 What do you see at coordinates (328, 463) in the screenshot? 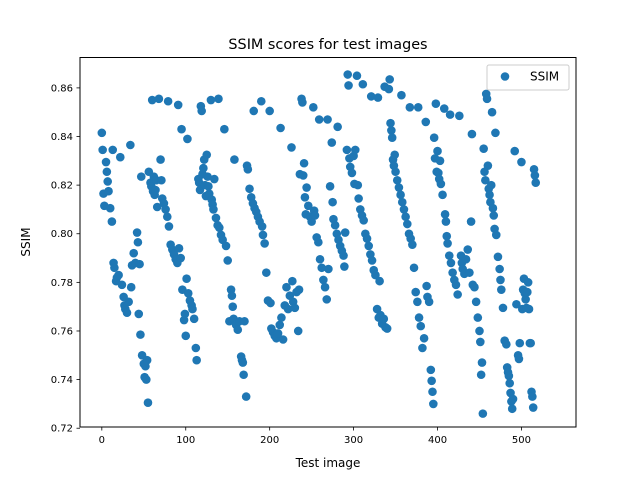
I see `x-axis-label: Test image` at bounding box center [328, 463].